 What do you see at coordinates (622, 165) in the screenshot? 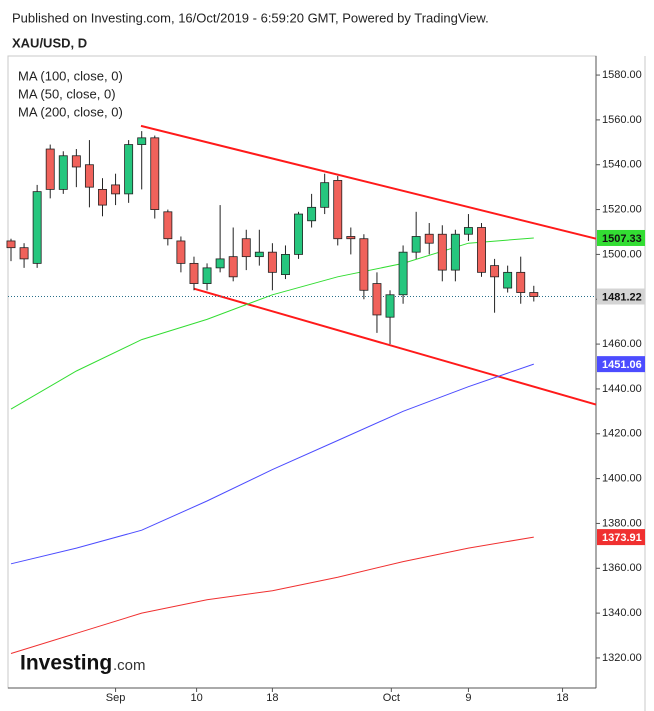
I see `y-tick-label: 1540.00` at bounding box center [622, 165].